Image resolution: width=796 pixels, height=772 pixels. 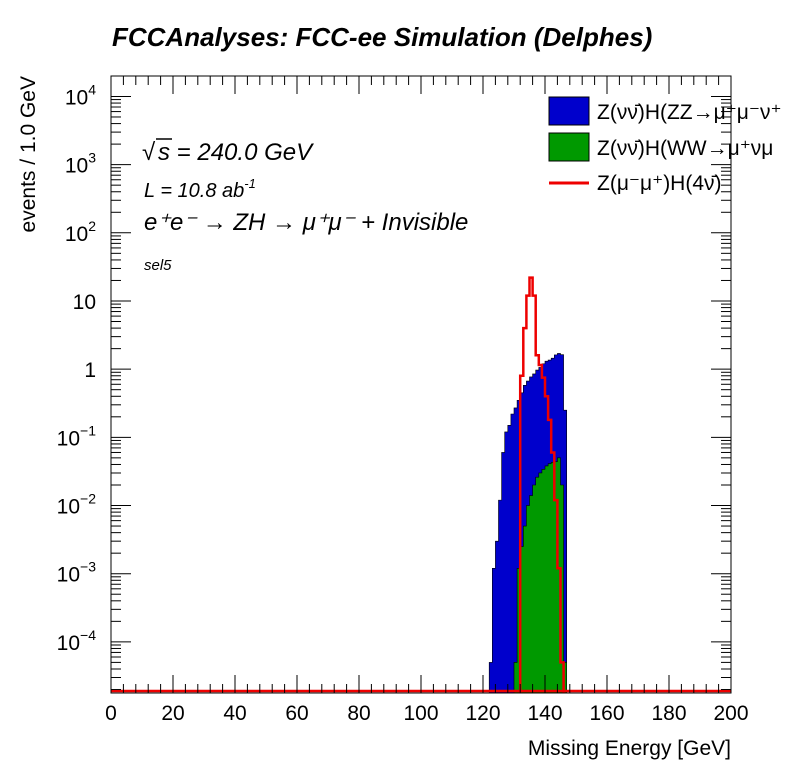 What do you see at coordinates (668, 713) in the screenshot?
I see `x-tick-label: 180` at bounding box center [668, 713].